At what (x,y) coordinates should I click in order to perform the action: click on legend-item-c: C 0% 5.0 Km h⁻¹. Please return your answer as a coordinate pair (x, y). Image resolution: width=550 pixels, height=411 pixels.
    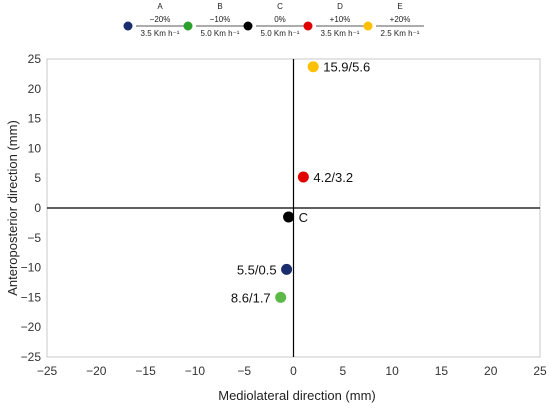
    Looking at the image, I should click on (273, 20).